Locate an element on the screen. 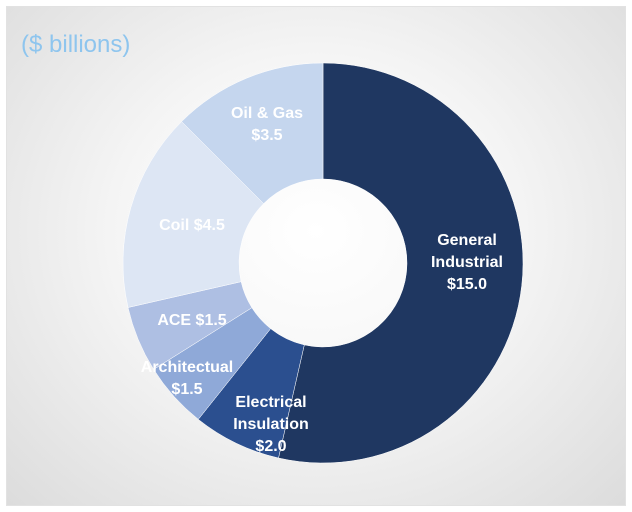  unit-label: ($ billions) is located at coordinates (76, 44).